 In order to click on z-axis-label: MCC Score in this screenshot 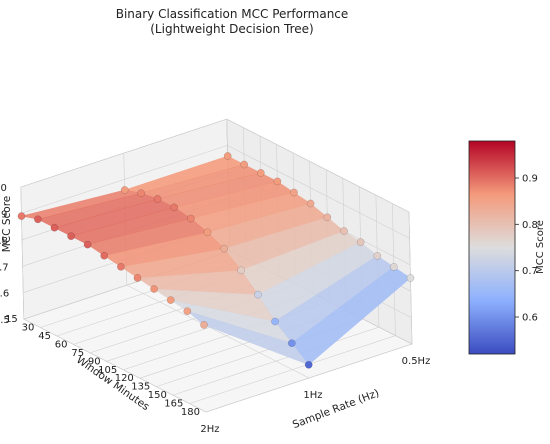, I will do `click(7, 224)`.